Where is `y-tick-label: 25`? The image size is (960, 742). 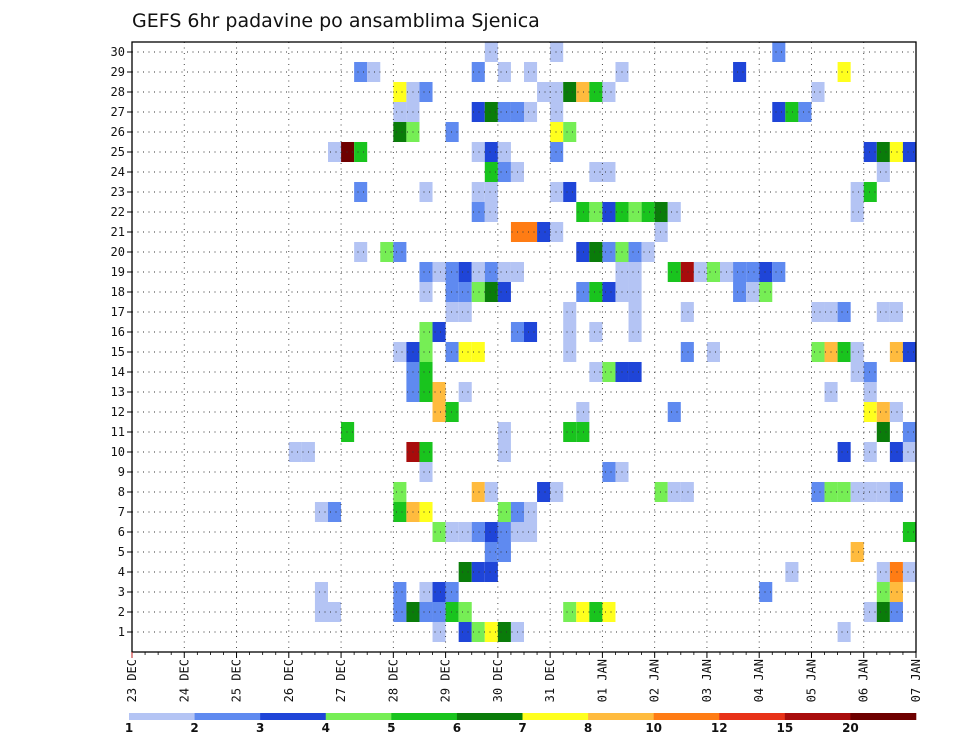
y-tick-label: 25 is located at coordinates (118, 152).